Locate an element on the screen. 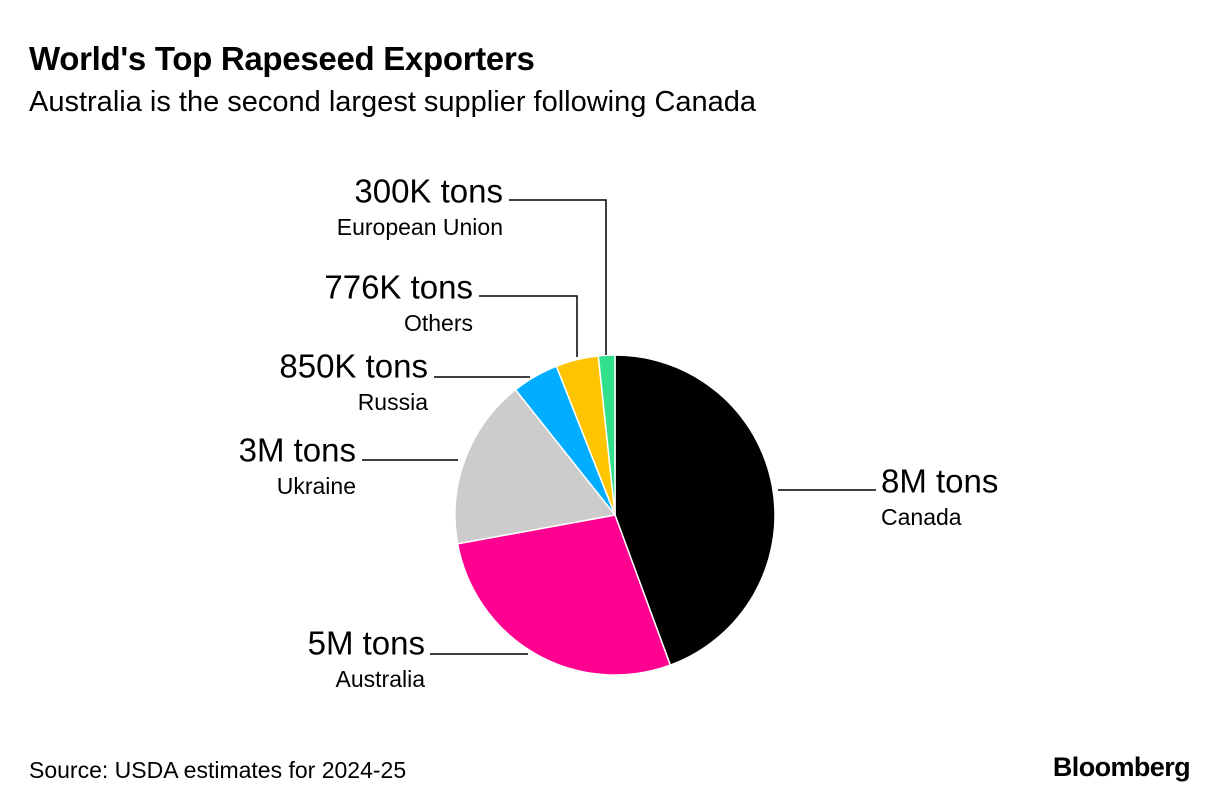  bloomberg-logo: Bloomberg is located at coordinates (1121, 767).